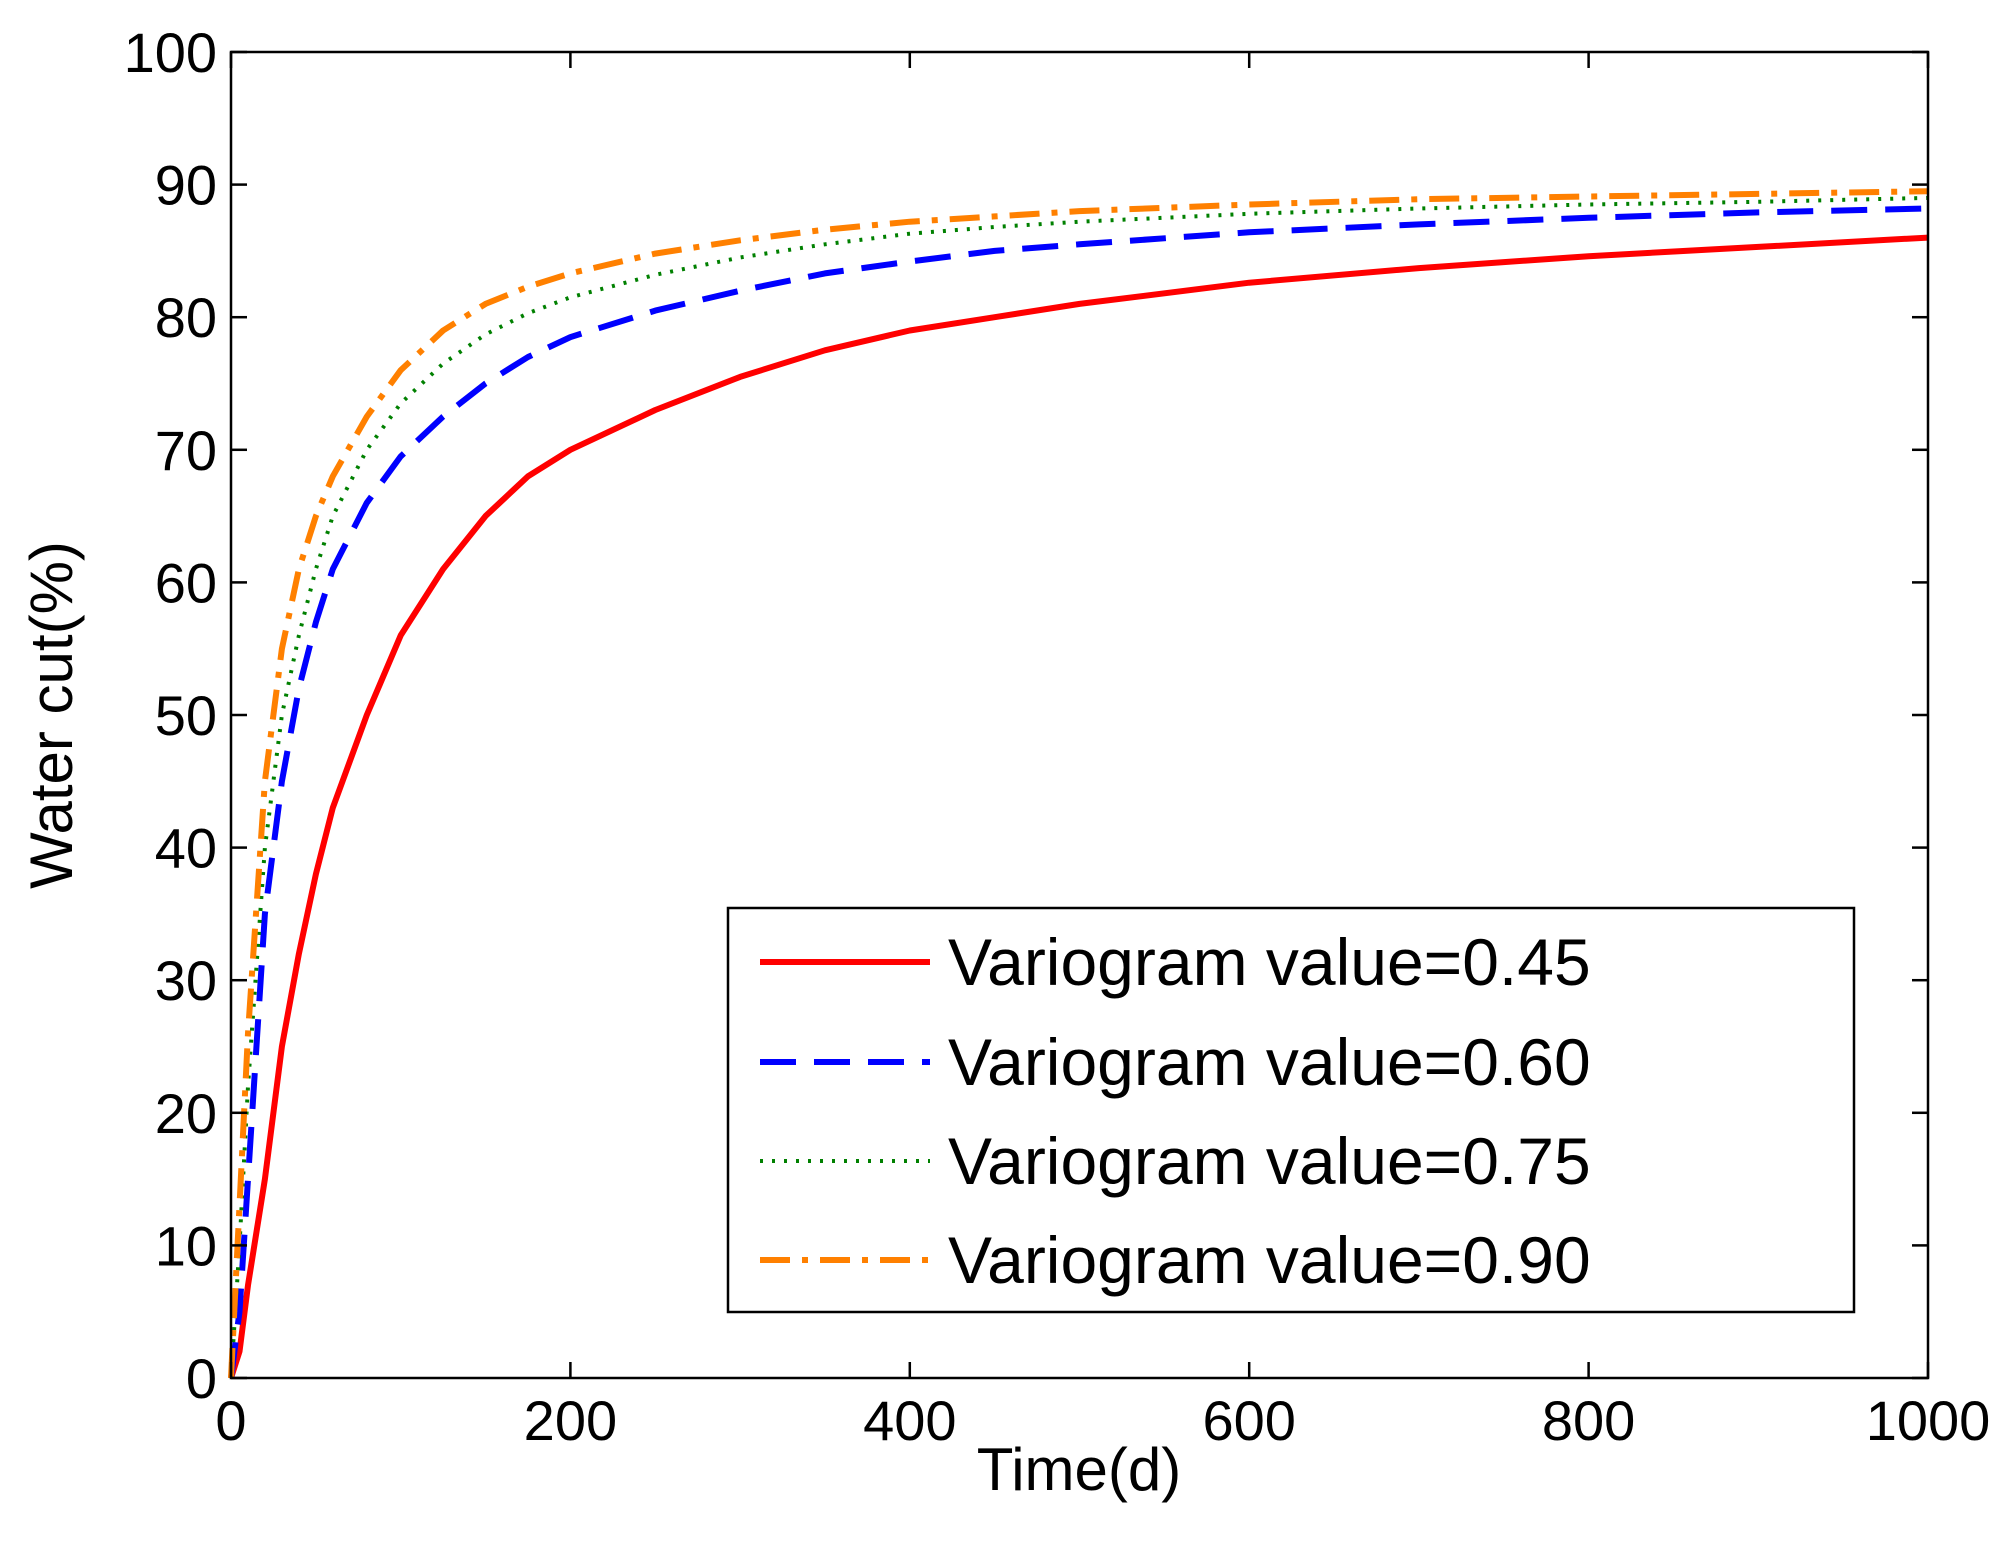 This screenshot has height=1555, width=2013. What do you see at coordinates (1269, 1260) in the screenshot?
I see `legend-label-3: Variogram value=0.90` at bounding box center [1269, 1260].